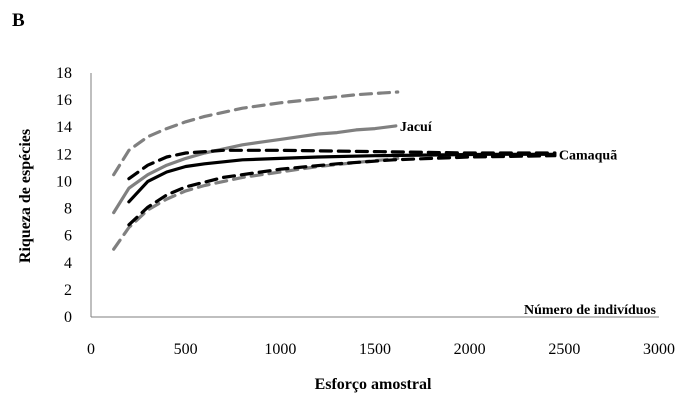  What do you see at coordinates (64, 127) in the screenshot?
I see `y-tick-label: 14` at bounding box center [64, 127].